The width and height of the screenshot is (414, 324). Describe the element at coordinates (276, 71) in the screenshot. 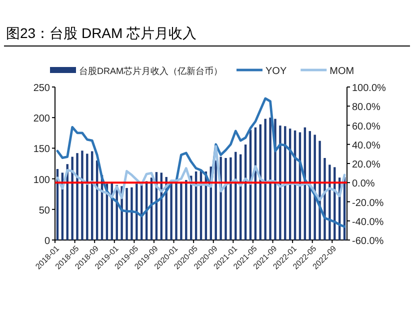

I see `legend-label: YOY` at that location.